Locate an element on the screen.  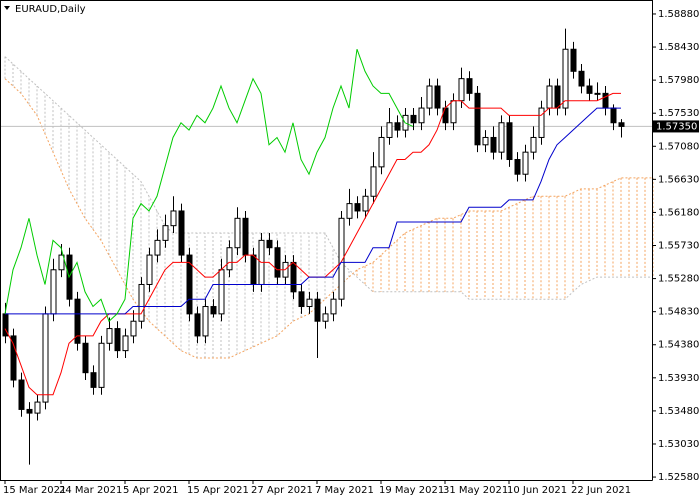
y-tick-label: 1.53480 is located at coordinates (678, 411).